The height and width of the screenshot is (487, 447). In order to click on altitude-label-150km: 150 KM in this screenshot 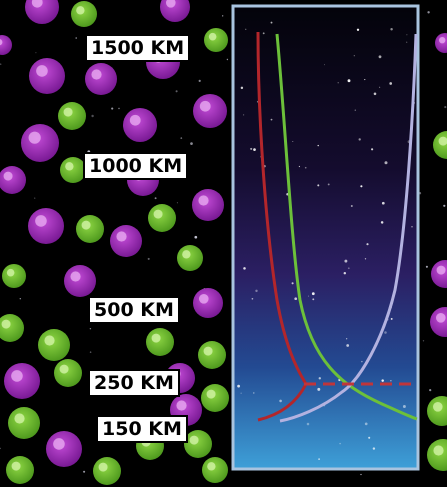, I will do `click(142, 429)`.